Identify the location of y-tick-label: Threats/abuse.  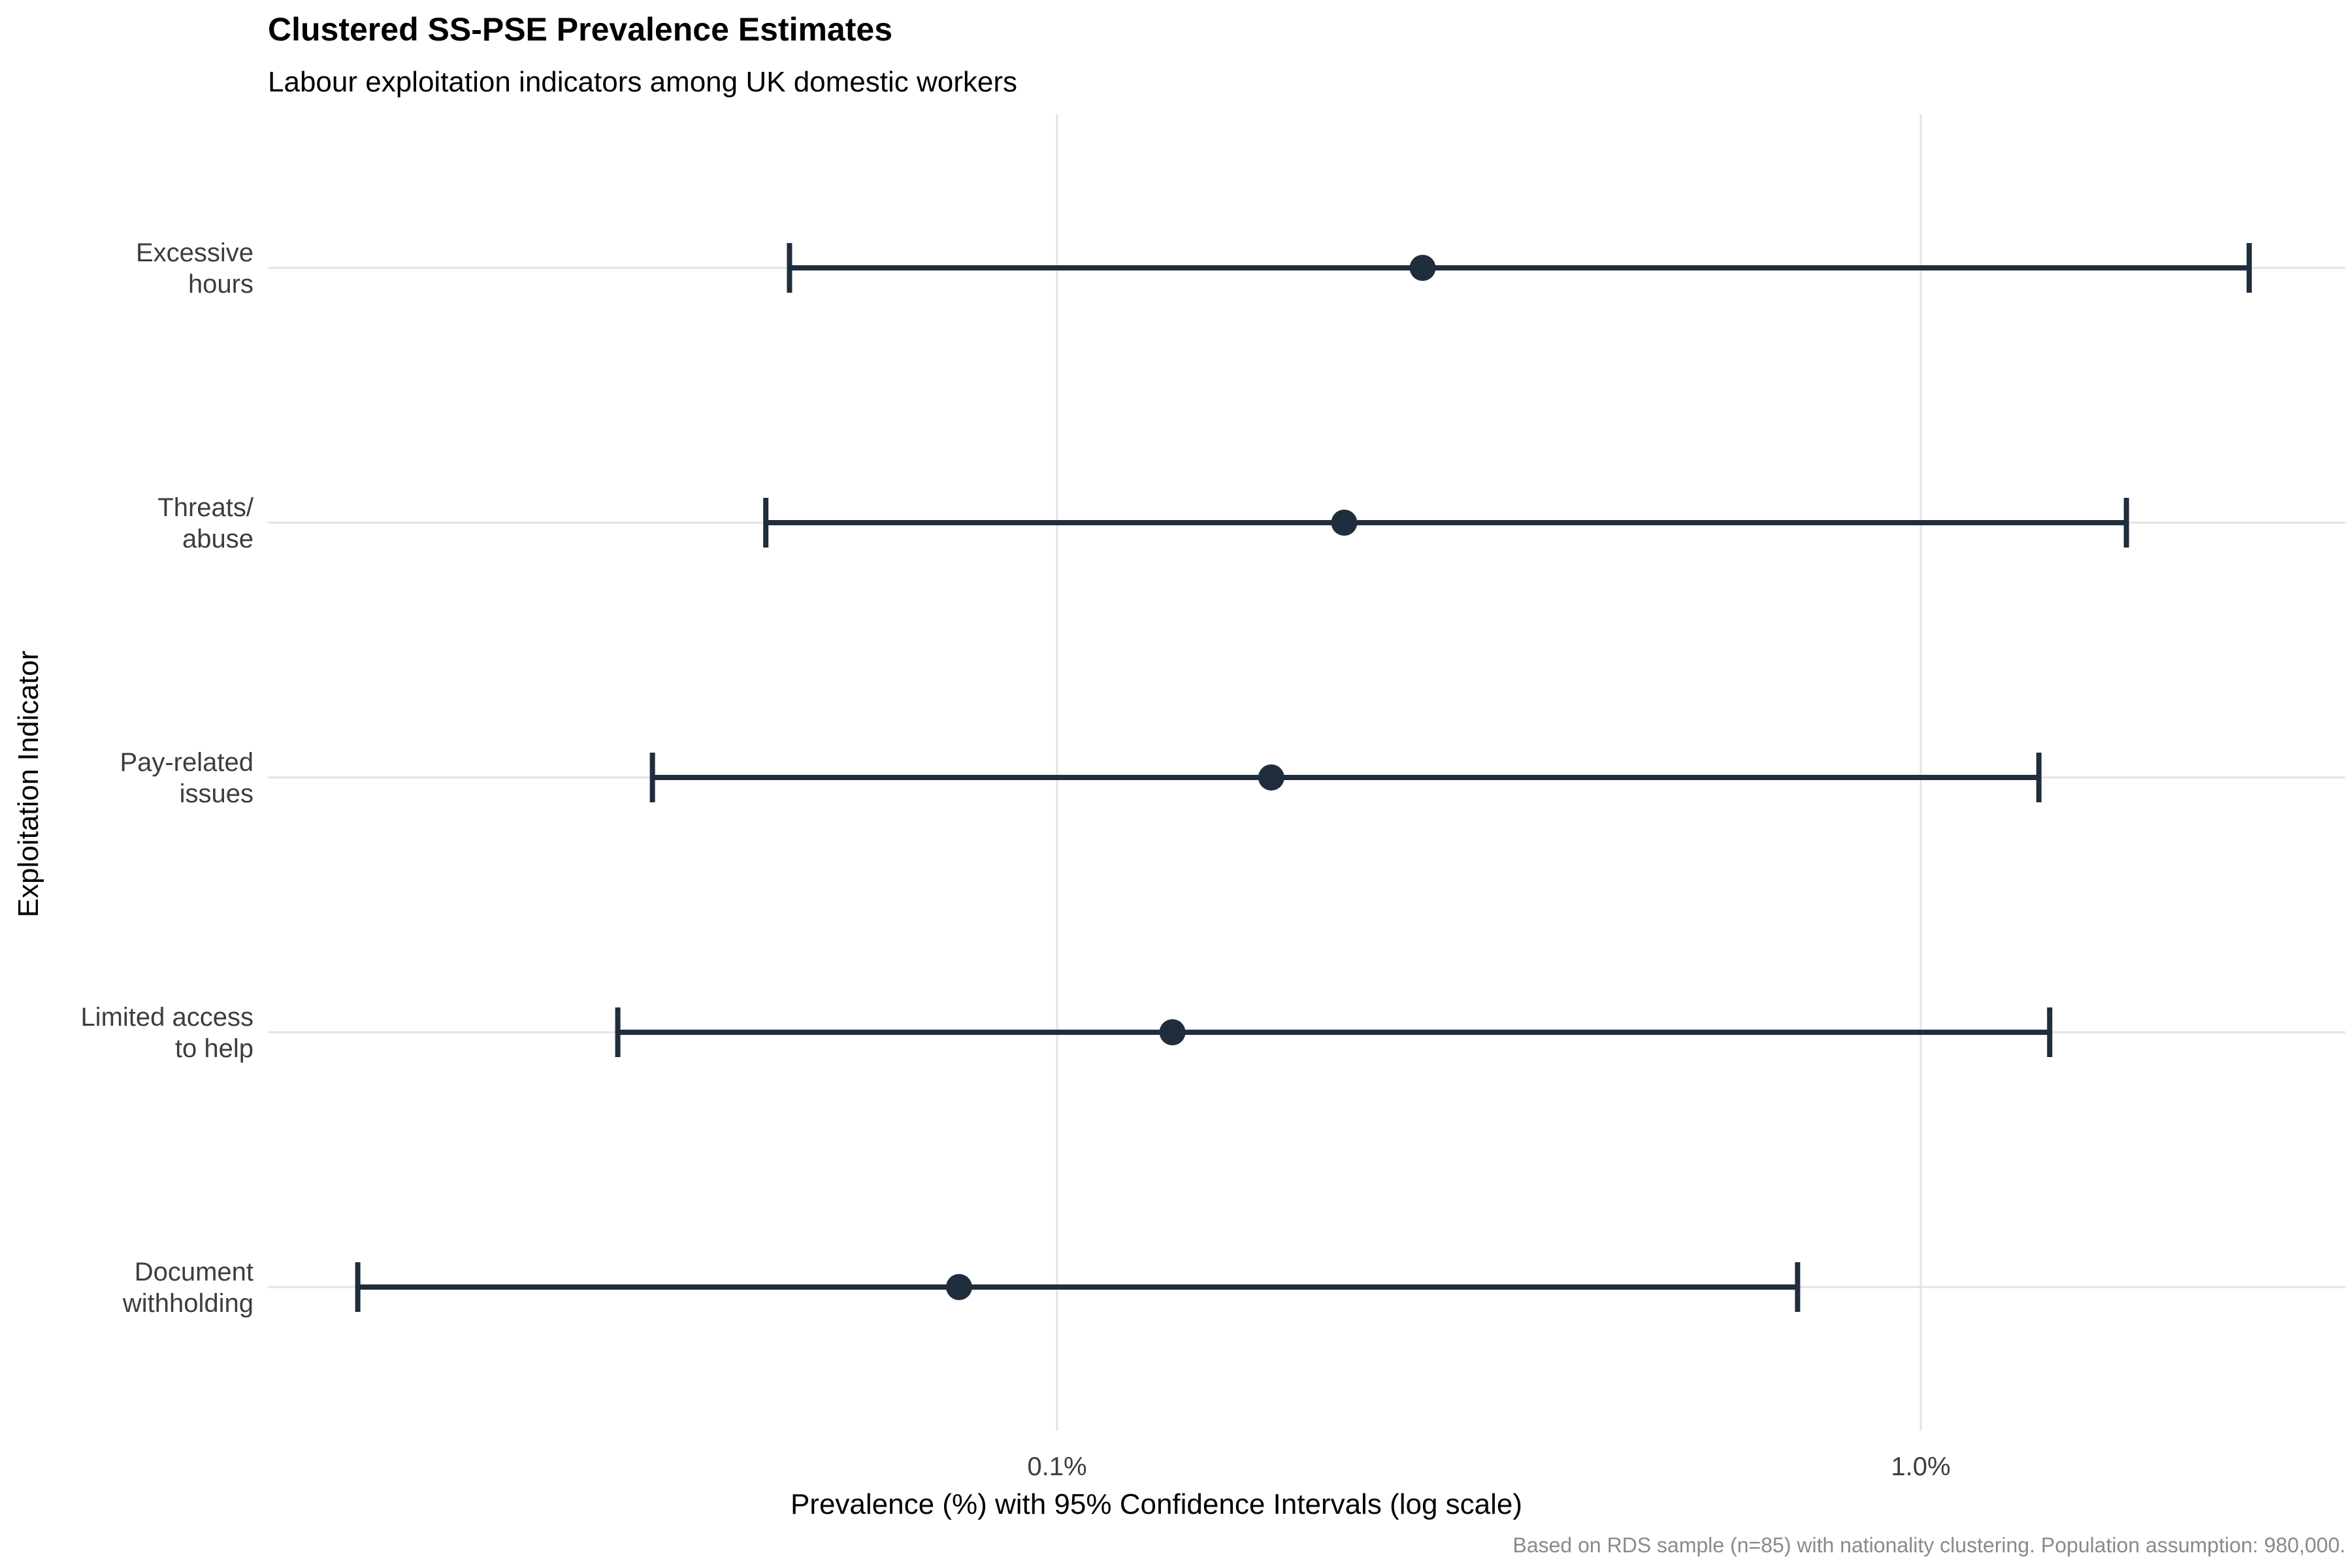
(205, 523).